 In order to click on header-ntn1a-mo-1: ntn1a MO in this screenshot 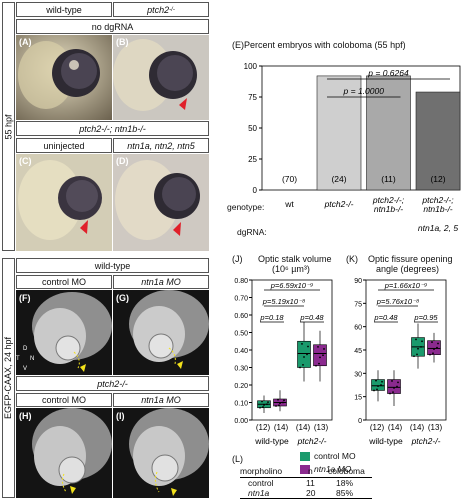, I will do `click(161, 282)`.